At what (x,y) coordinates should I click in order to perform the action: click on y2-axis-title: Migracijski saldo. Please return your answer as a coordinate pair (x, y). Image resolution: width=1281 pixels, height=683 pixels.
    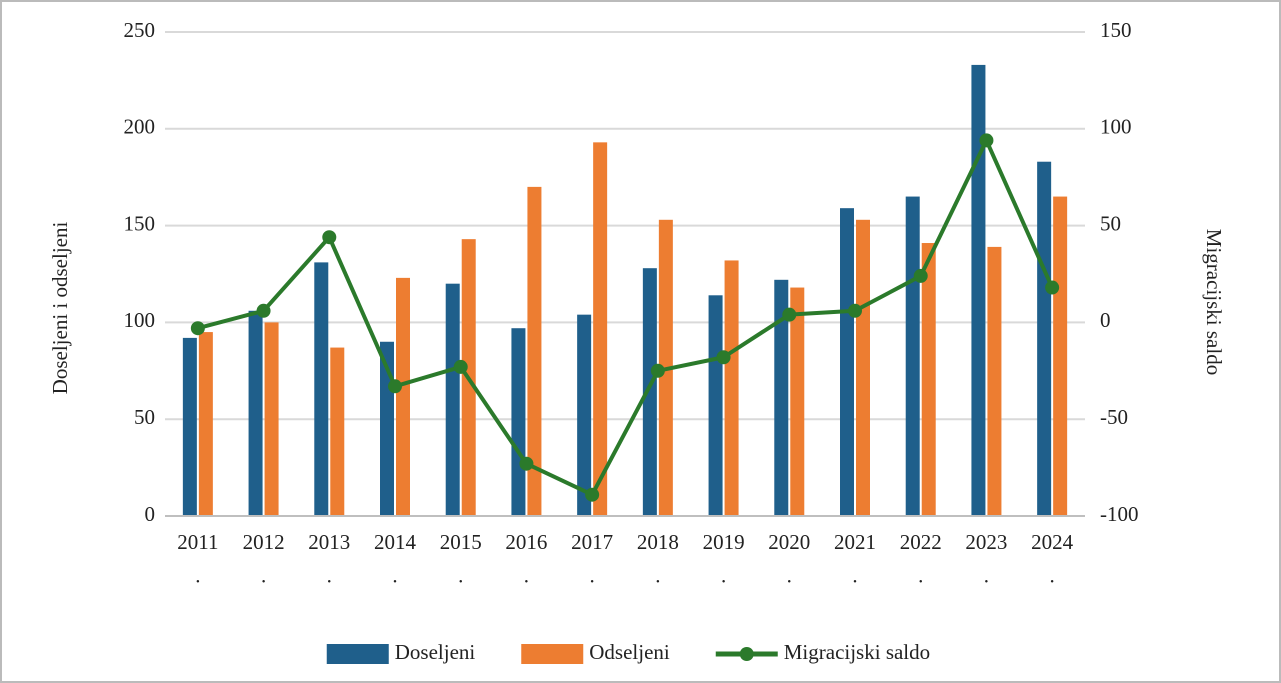
    Looking at the image, I should click on (1214, 302).